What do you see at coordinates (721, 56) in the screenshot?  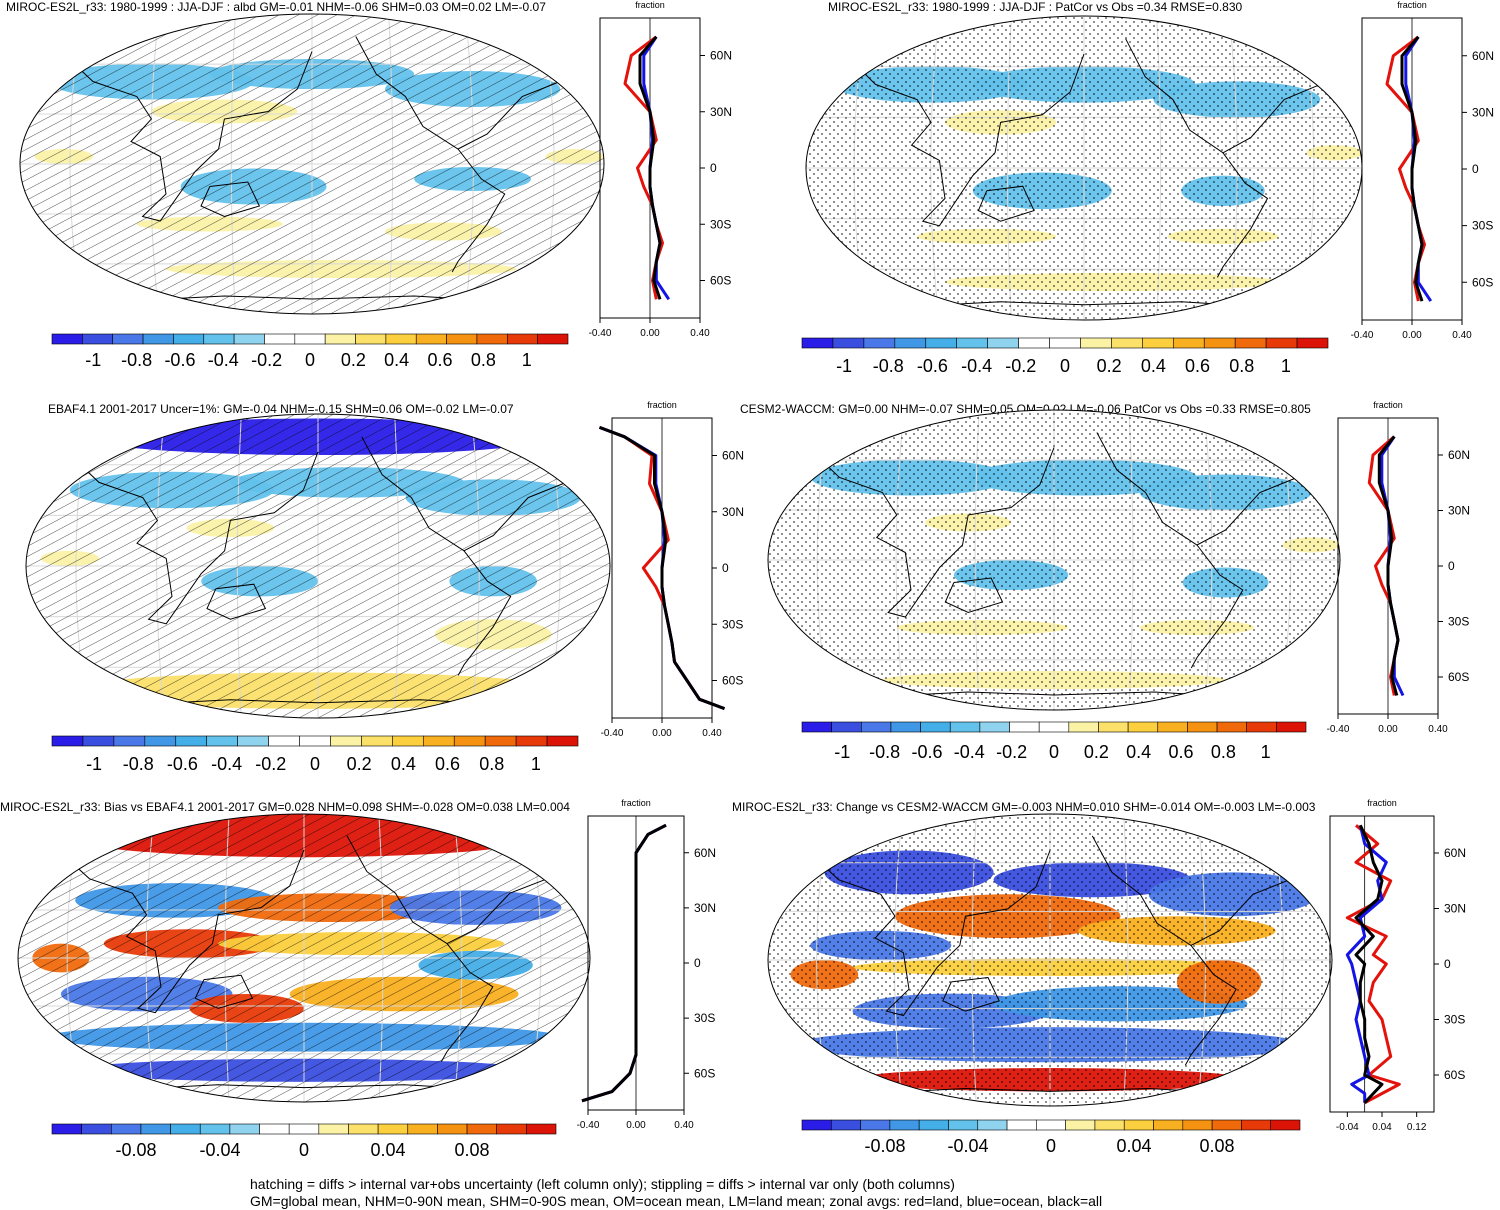 I see `lat-tick-label: 60N` at bounding box center [721, 56].